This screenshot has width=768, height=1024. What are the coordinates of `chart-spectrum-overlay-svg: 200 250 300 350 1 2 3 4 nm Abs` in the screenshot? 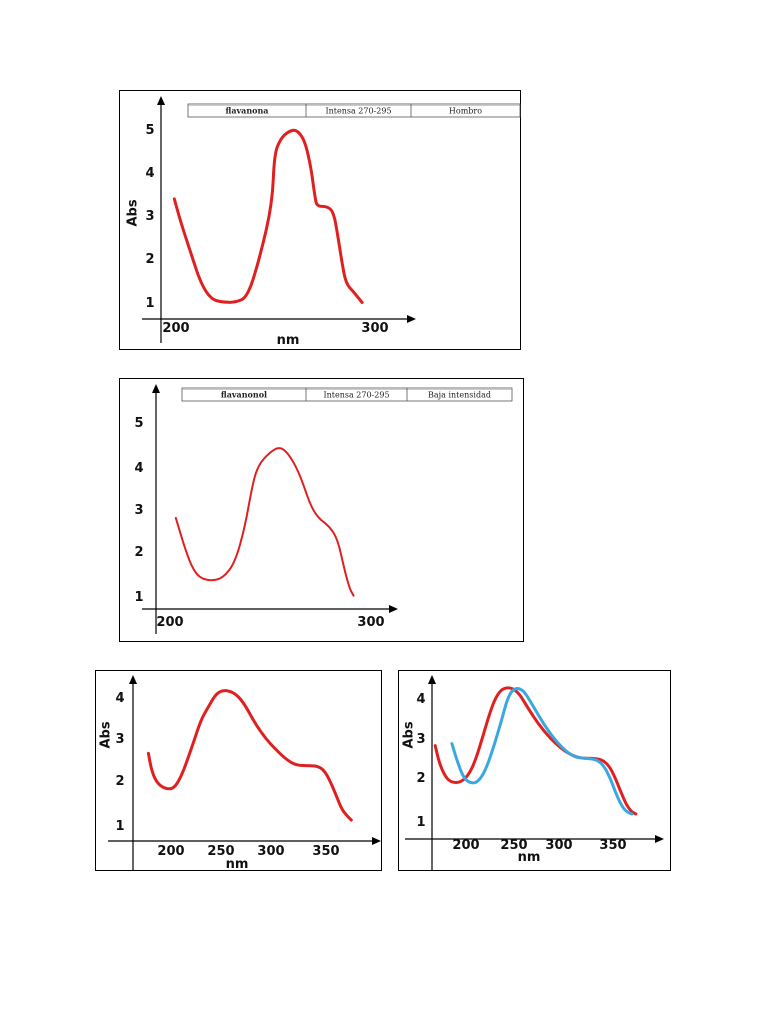 It's located at (533, 773).